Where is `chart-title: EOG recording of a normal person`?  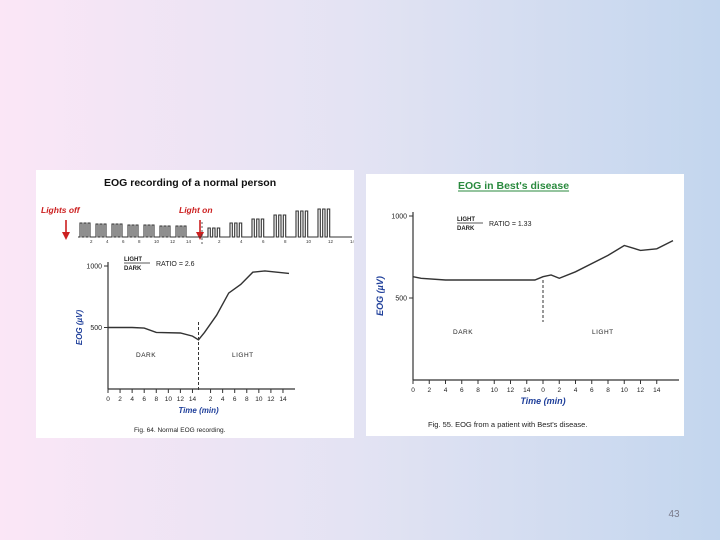 chart-title: EOG recording of a normal person is located at coordinates (190, 183).